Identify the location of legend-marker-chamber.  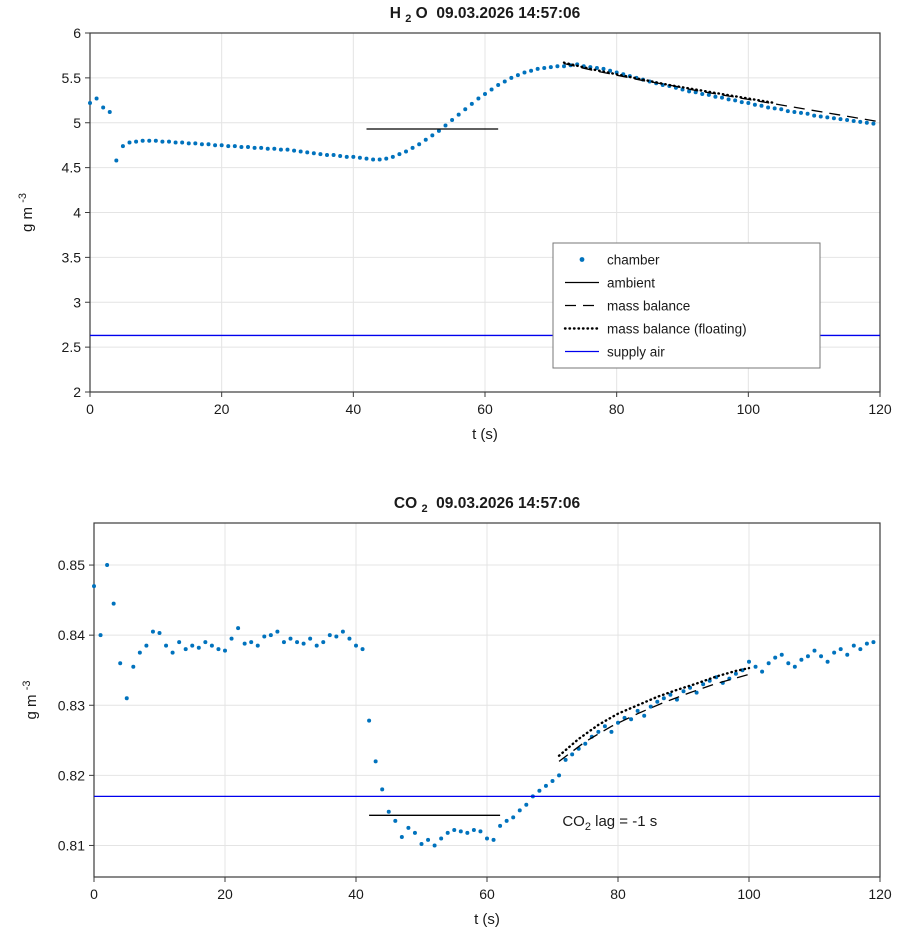
(582, 259).